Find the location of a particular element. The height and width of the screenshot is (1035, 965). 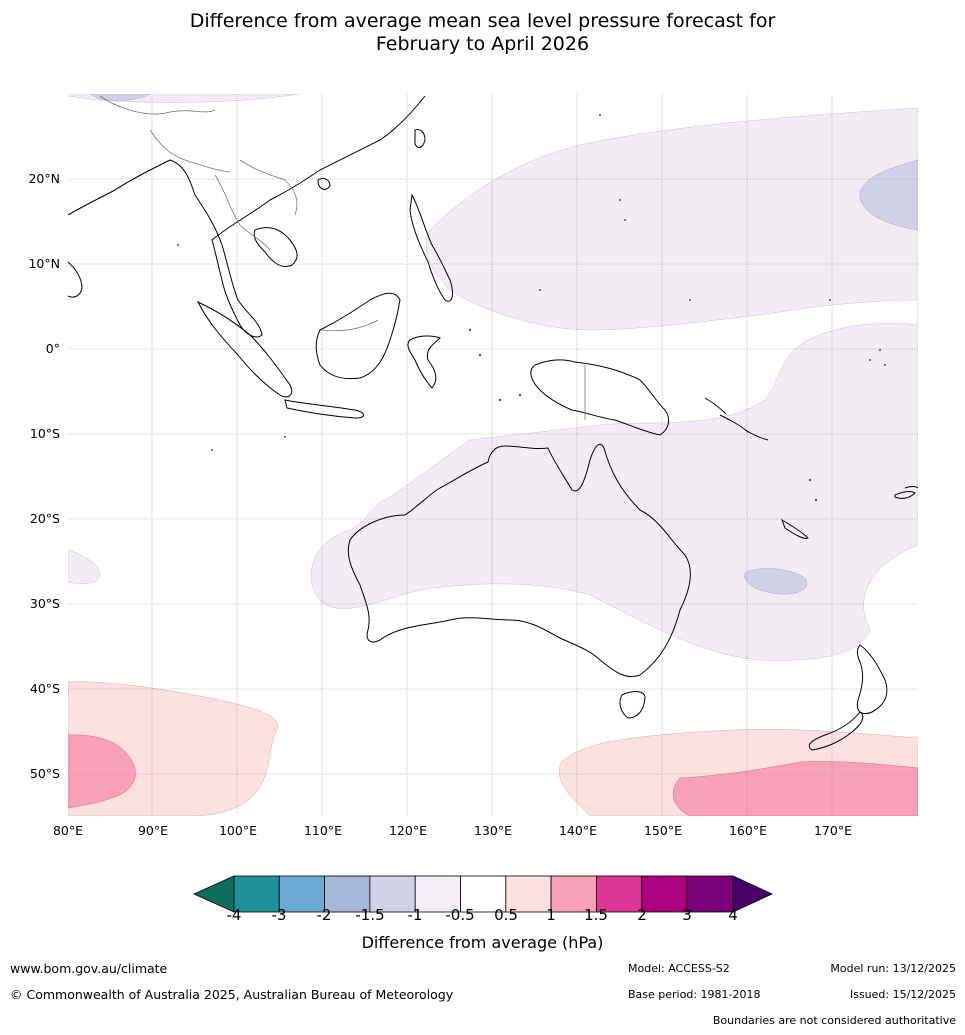

lat-label-20s: 20°S is located at coordinates (44, 518).